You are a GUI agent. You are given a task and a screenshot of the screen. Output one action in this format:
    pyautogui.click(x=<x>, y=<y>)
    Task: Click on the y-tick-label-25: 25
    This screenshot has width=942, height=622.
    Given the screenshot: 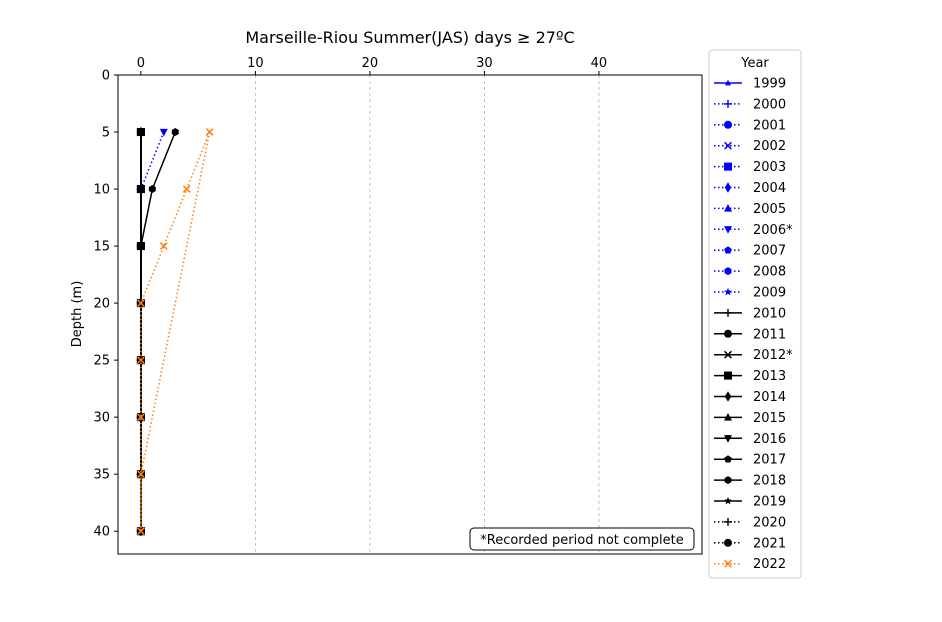 What is the action you would take?
    pyautogui.click(x=101, y=361)
    